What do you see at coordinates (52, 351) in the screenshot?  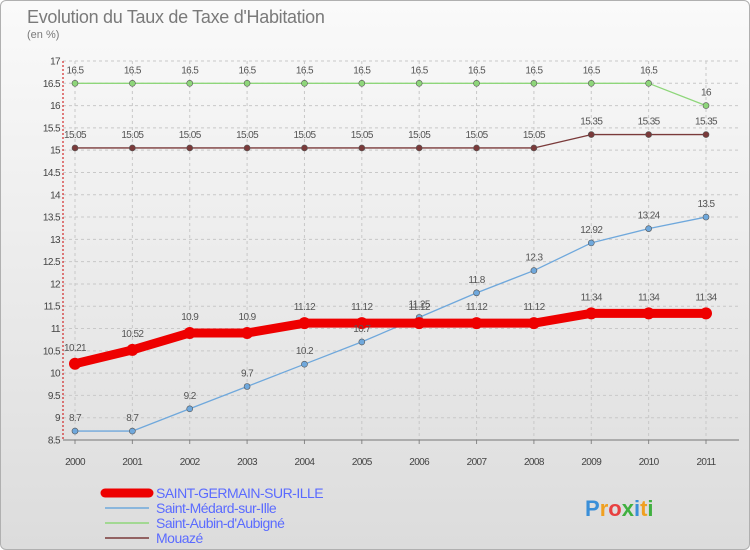 I see `y-tick-label: 10.5` at bounding box center [52, 351].